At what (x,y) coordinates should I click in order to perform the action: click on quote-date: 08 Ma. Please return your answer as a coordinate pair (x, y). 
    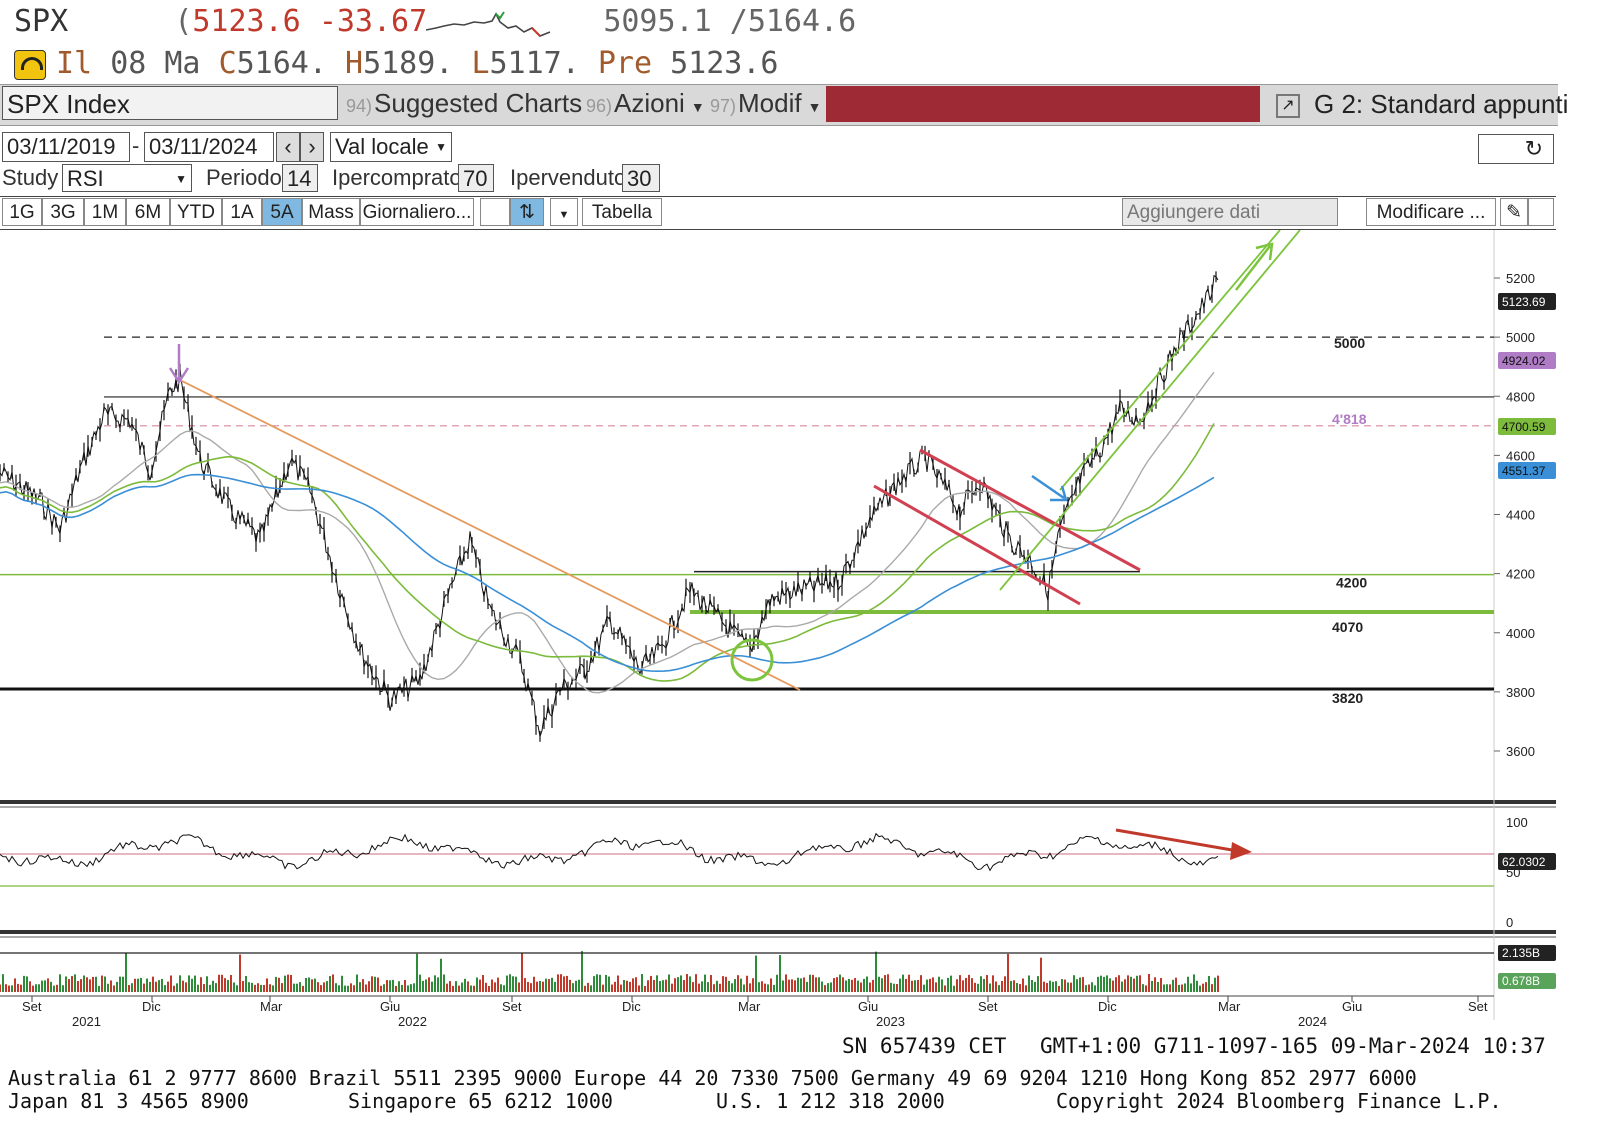
    Looking at the image, I should click on (155, 63).